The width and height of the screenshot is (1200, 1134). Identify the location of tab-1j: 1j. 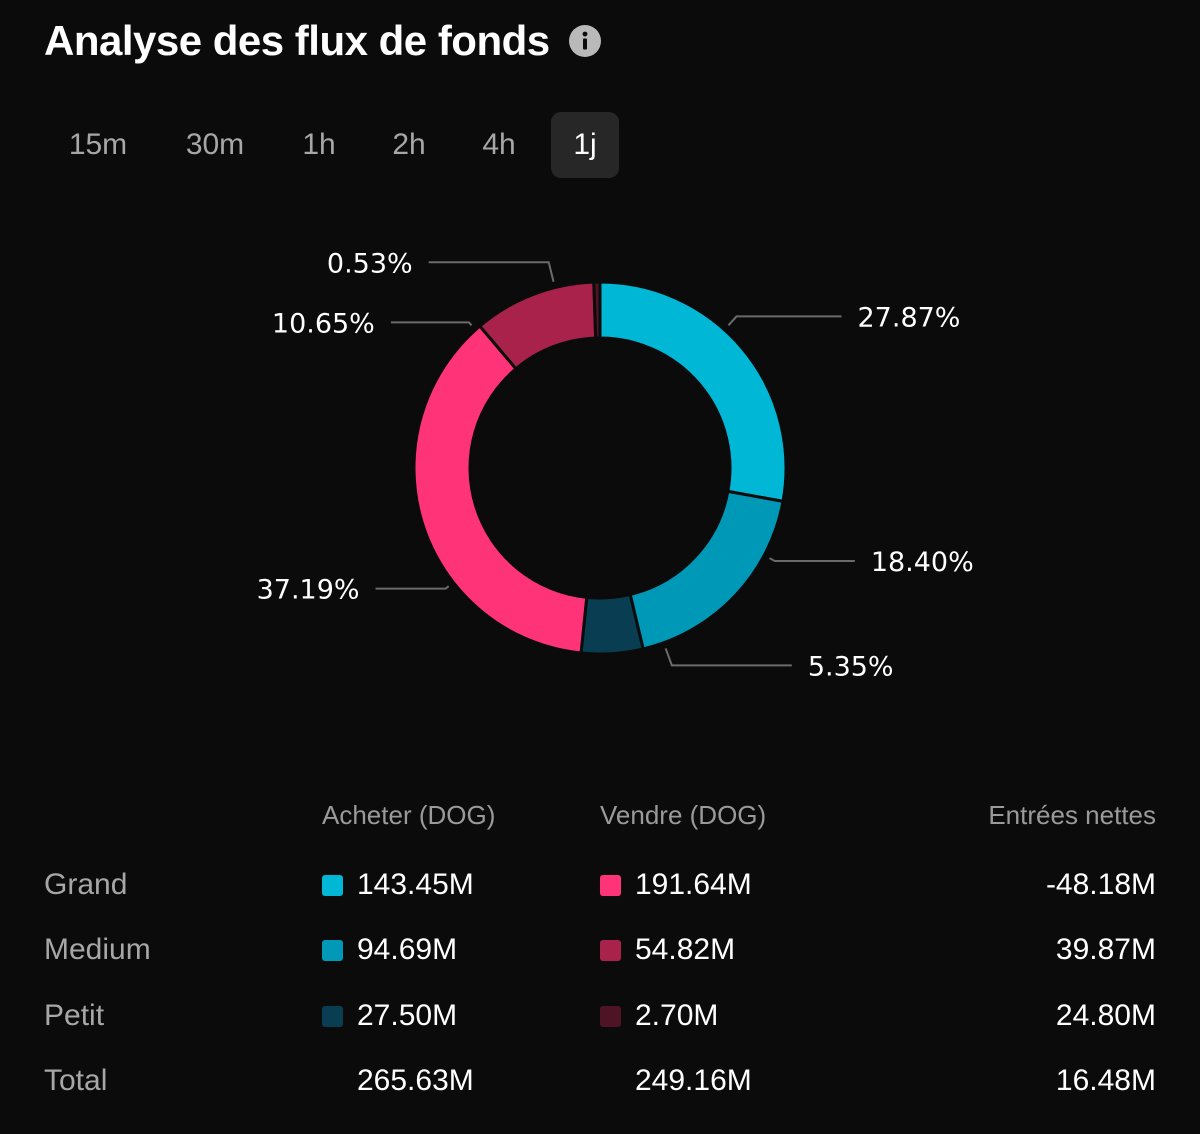
(585, 145).